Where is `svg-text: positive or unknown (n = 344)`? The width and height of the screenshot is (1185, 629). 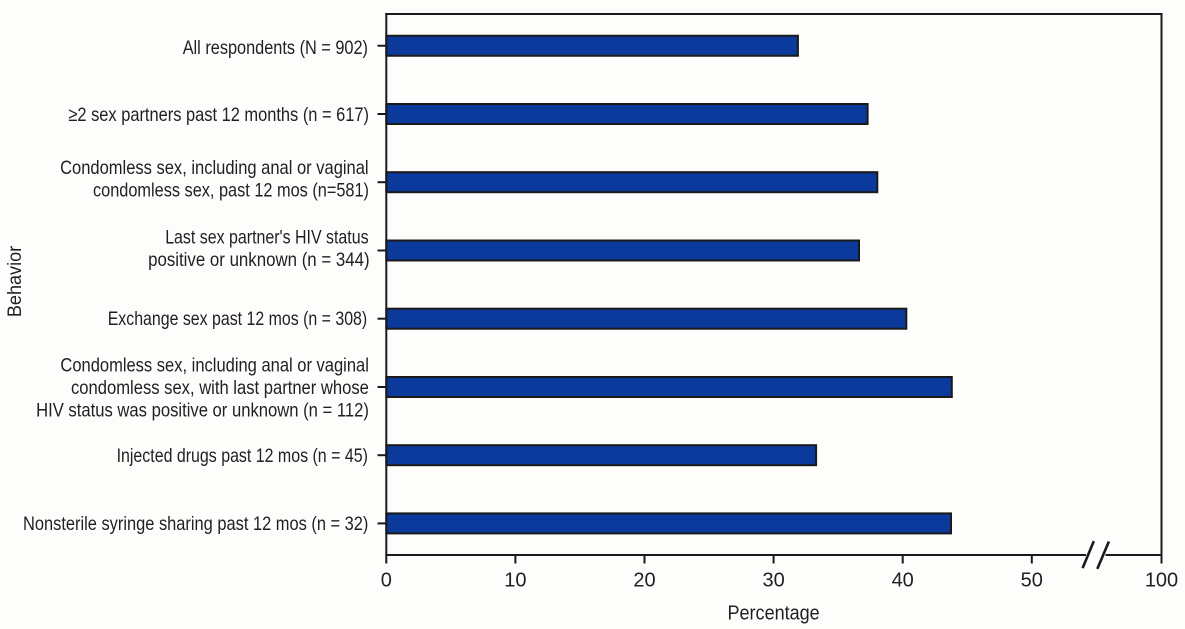
svg-text: positive or unknown (n = 344) is located at coordinates (259, 260).